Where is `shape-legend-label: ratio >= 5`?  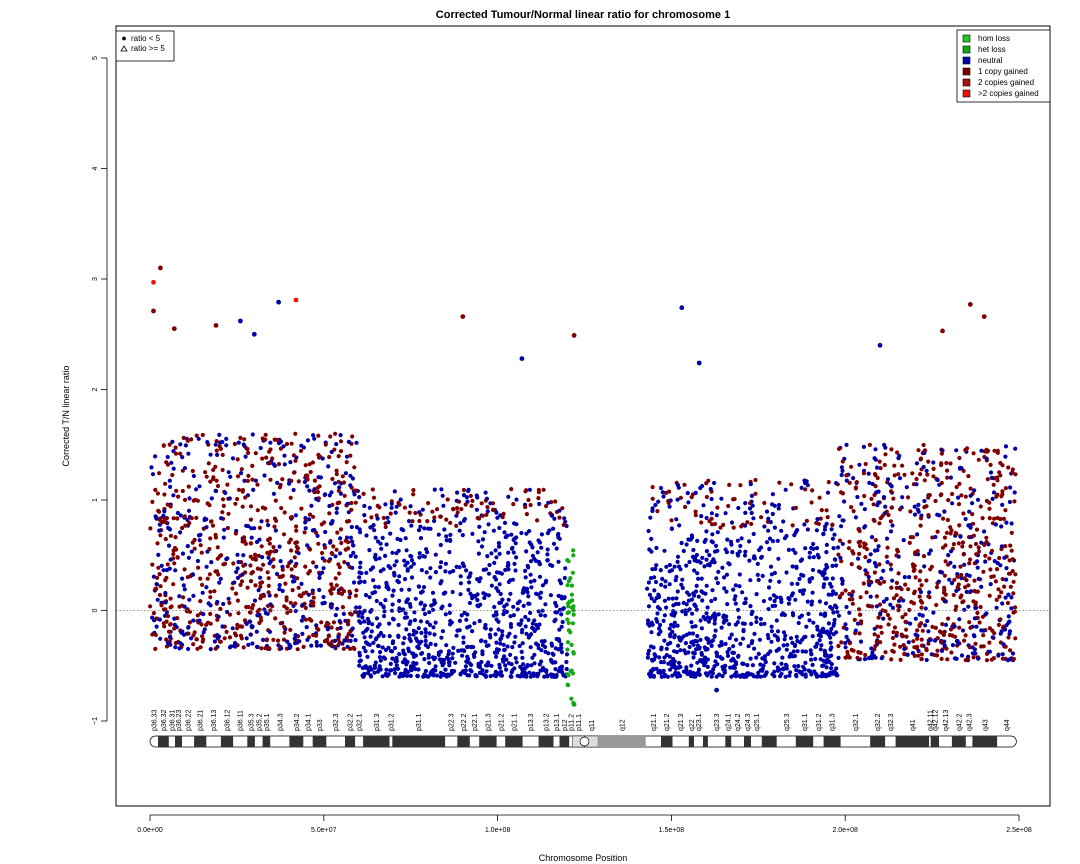
shape-legend-label: ratio >= 5 is located at coordinates (148, 48).